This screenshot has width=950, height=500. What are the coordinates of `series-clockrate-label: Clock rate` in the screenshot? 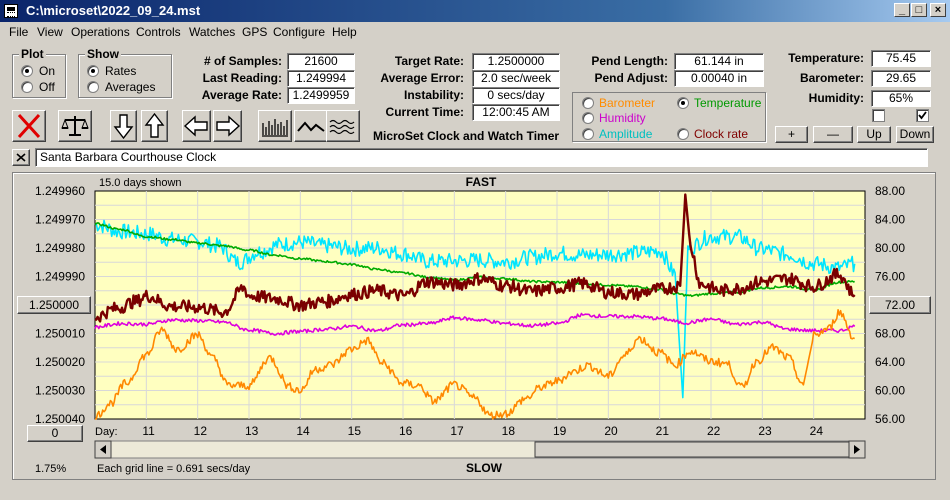 It's located at (721, 134).